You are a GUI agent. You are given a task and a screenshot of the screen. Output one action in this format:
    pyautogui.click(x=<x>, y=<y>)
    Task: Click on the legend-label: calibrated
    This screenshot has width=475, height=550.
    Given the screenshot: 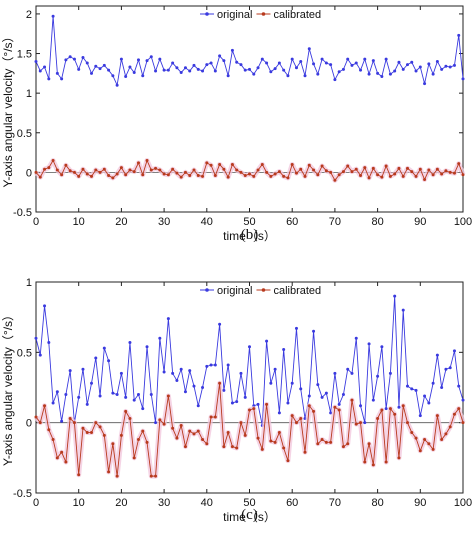 What is the action you would take?
    pyautogui.click(x=297, y=15)
    